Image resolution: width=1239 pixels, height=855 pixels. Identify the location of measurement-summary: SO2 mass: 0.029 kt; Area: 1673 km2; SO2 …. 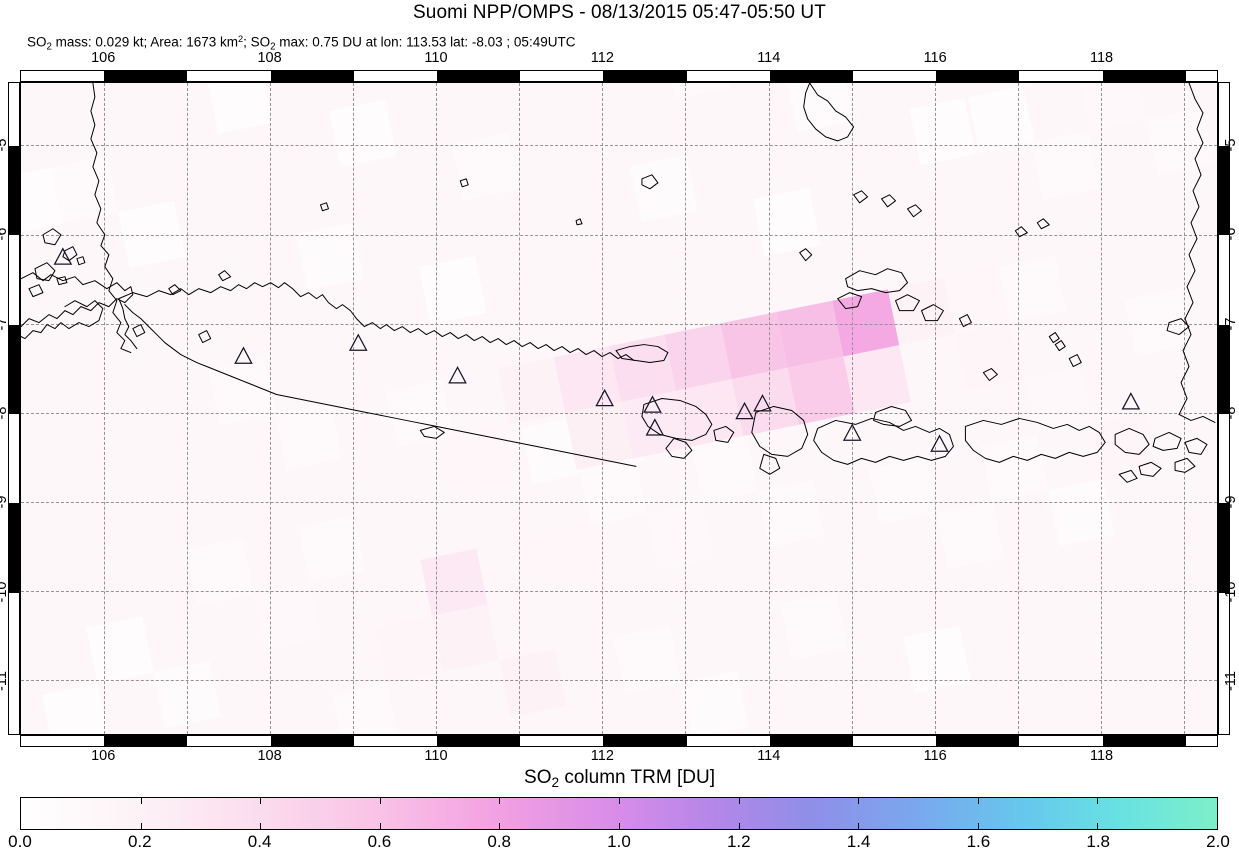
(301, 43).